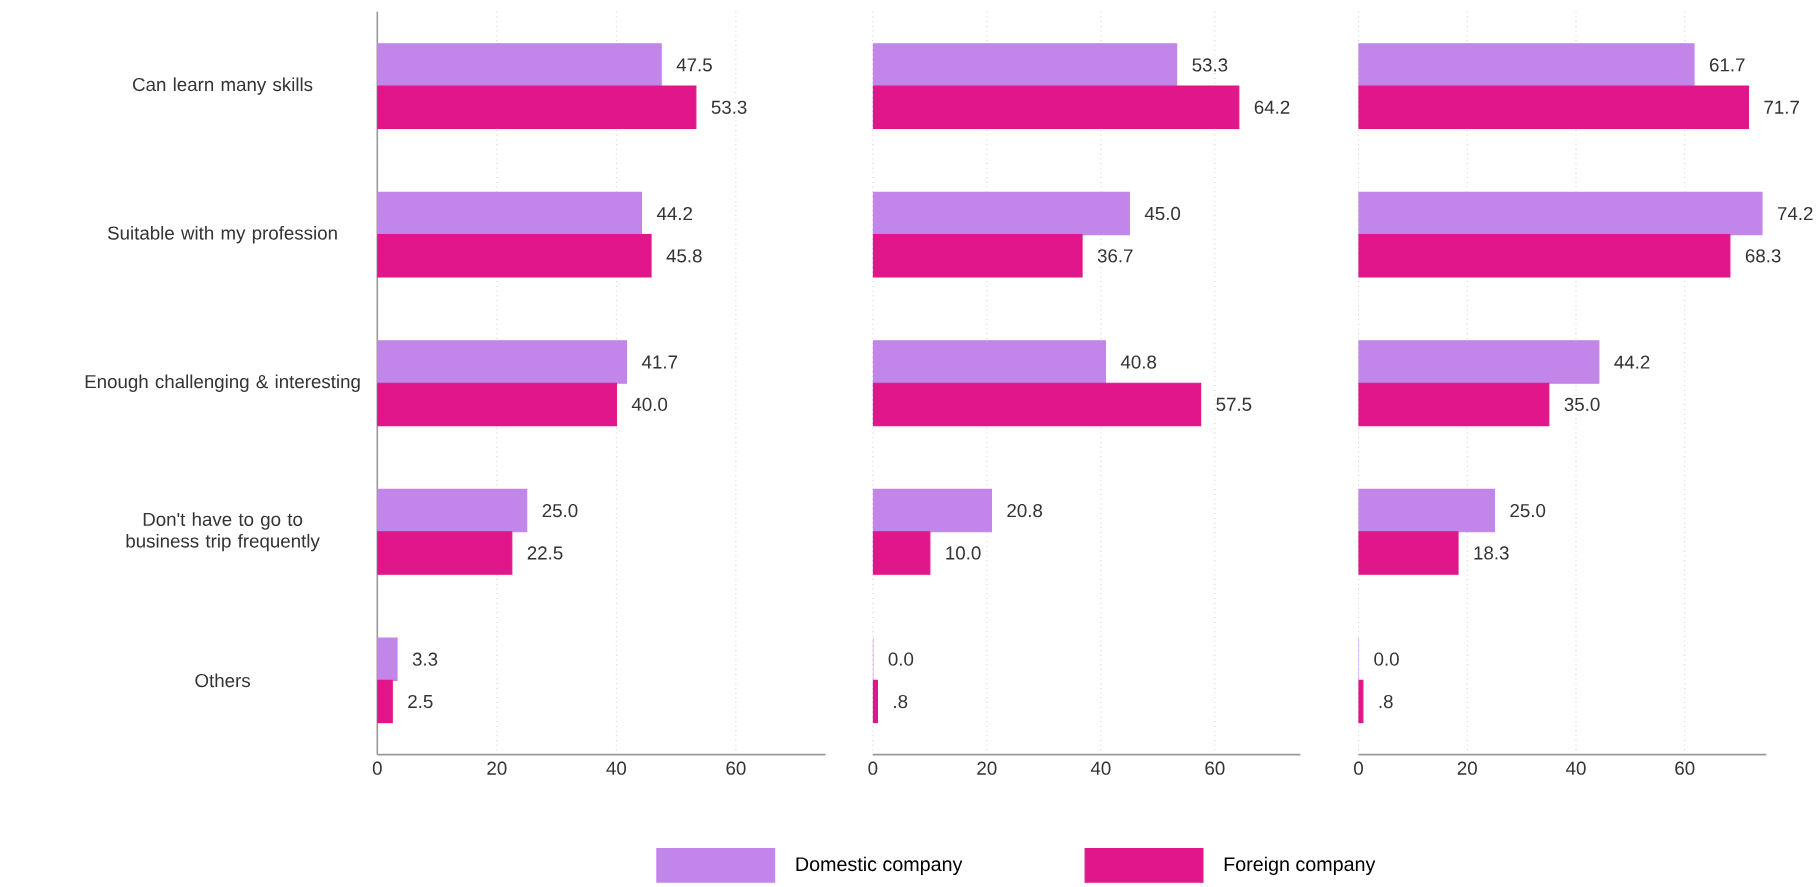 This screenshot has height=887, width=1820. Describe the element at coordinates (1781, 107) in the screenshot. I see `data-label: 71.7` at that location.